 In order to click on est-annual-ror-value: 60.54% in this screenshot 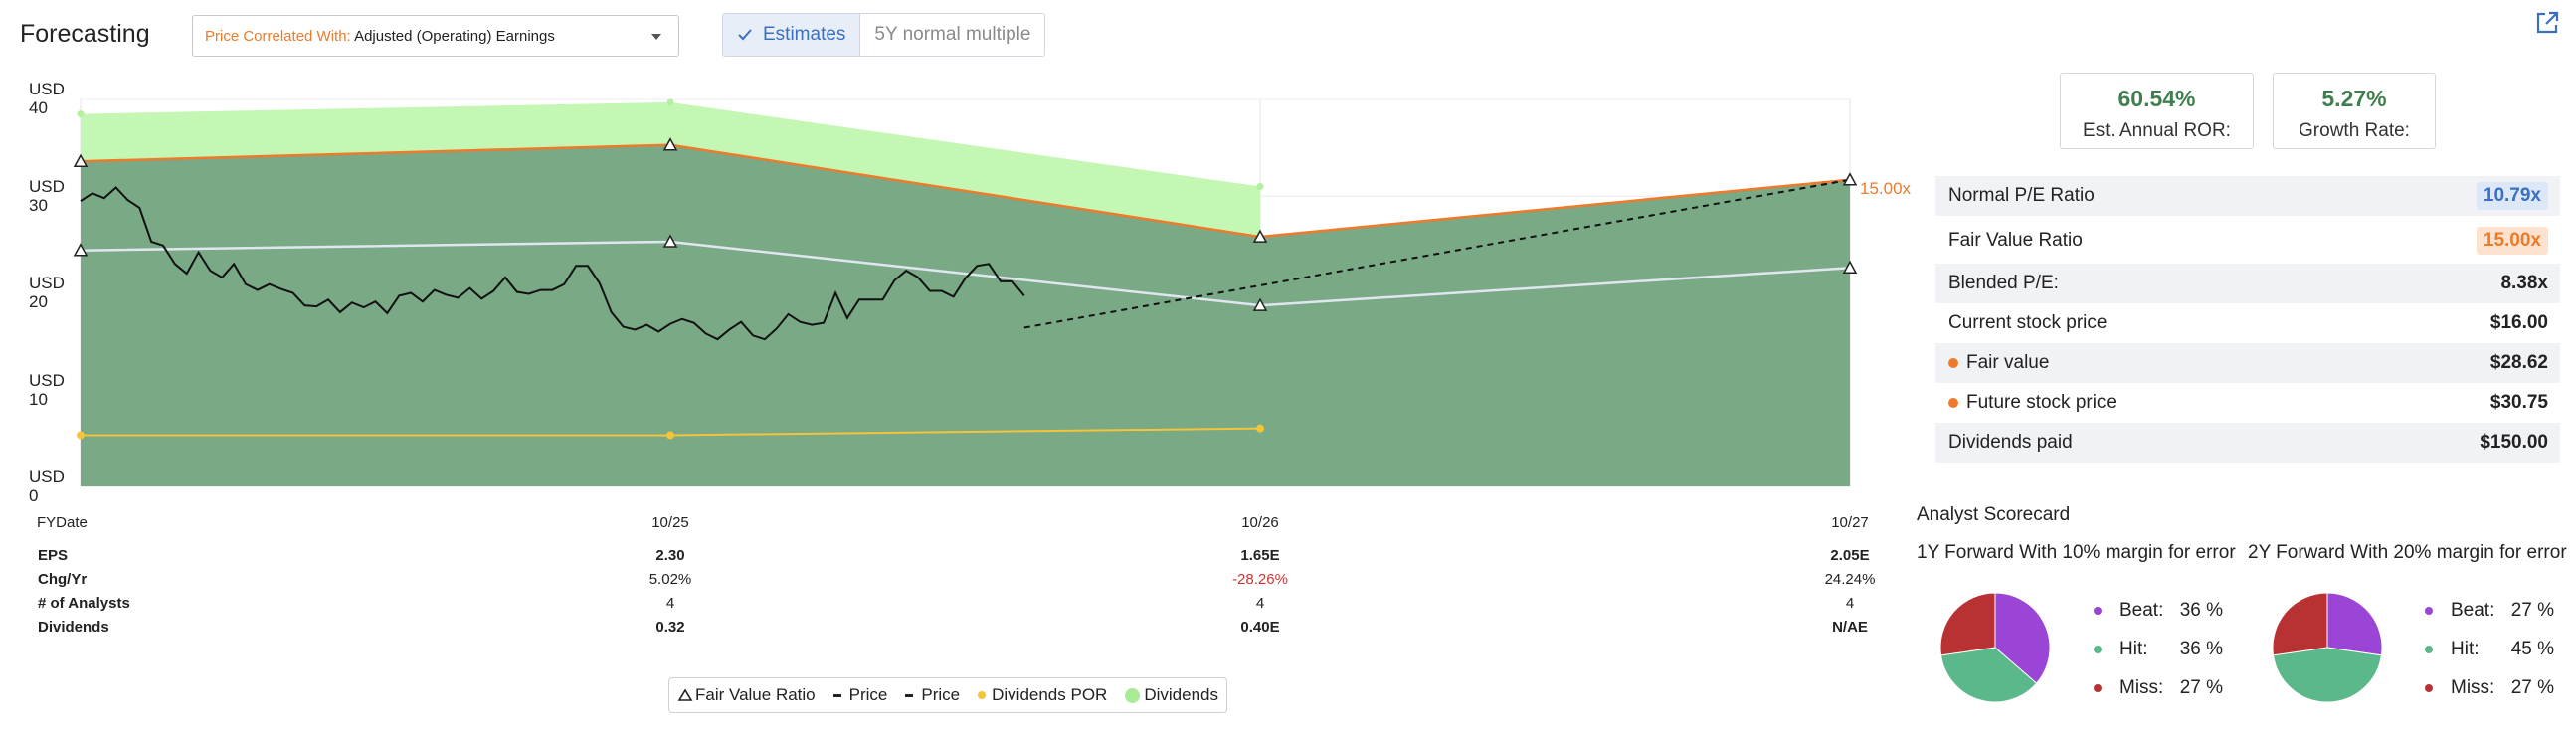, I will do `click(2156, 98)`.